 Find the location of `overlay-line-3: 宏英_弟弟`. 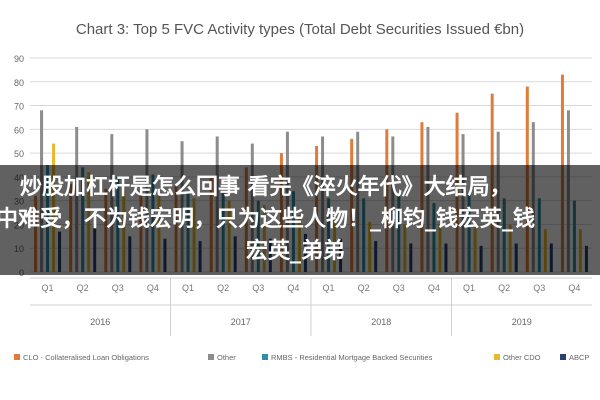

overlay-line-3: 宏英_弟弟 is located at coordinates (296, 251).